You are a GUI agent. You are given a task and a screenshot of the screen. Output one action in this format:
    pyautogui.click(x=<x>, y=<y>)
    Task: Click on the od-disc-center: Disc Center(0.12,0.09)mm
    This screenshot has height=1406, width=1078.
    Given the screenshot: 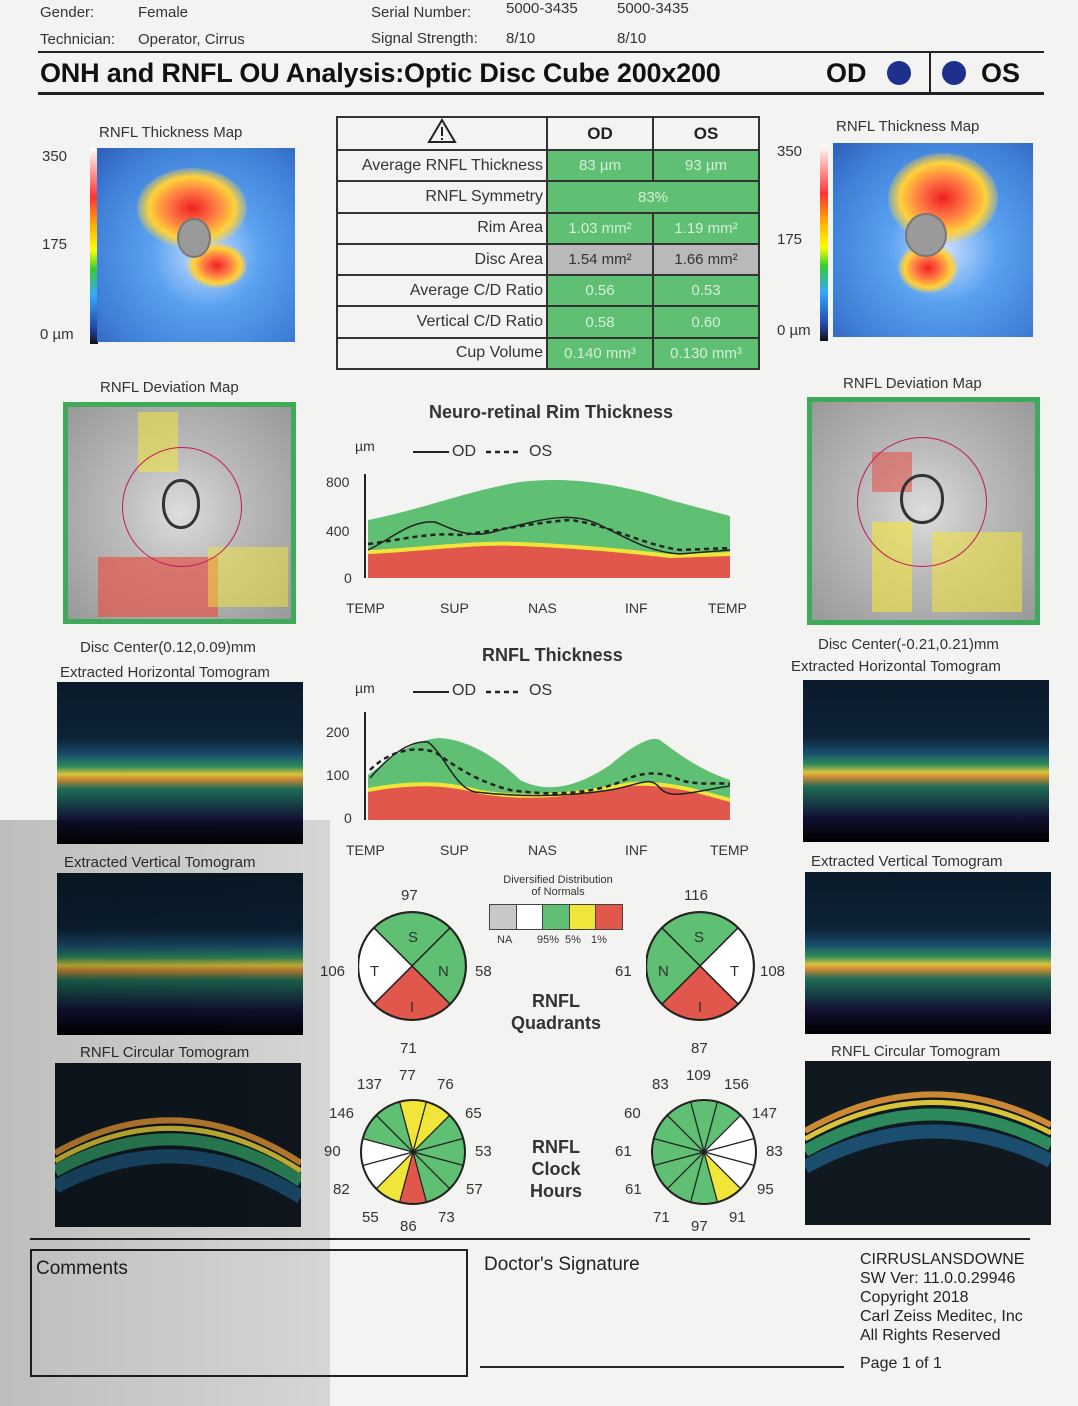 What is the action you would take?
    pyautogui.click(x=168, y=647)
    